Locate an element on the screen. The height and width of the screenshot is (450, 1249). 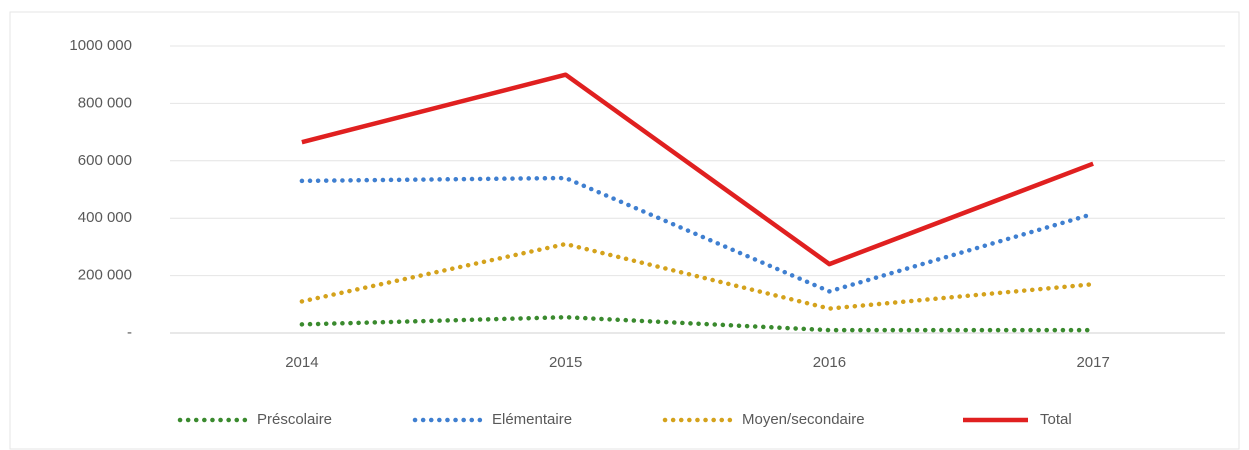
legend-label: Elémentaire is located at coordinates (532, 419).